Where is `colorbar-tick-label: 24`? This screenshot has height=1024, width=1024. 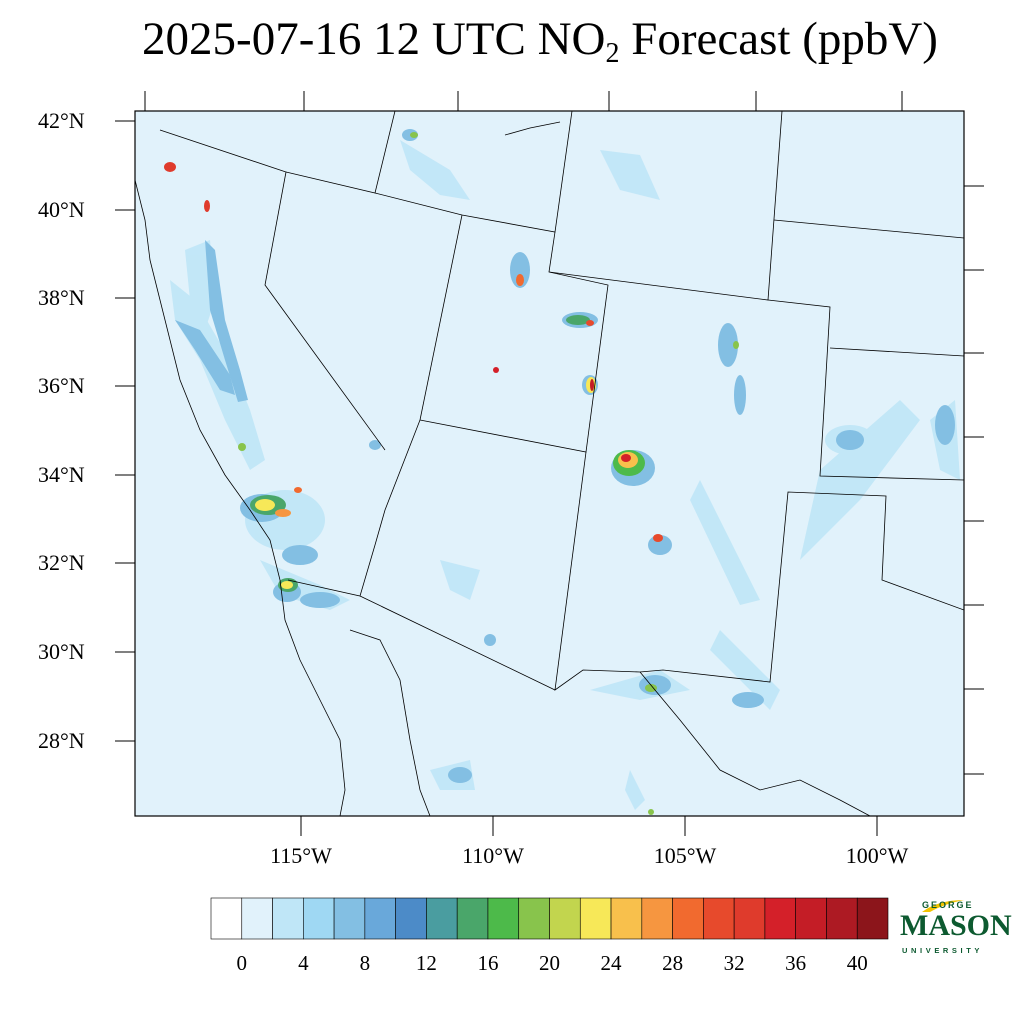
colorbar-tick-label: 24 is located at coordinates (611, 963).